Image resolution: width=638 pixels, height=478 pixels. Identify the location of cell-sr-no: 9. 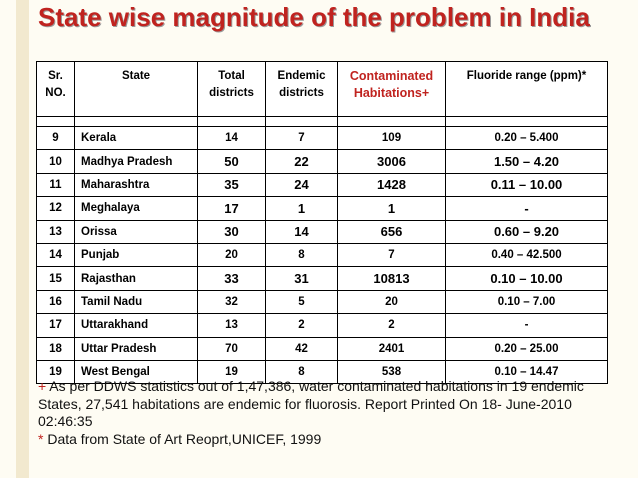
(55, 138).